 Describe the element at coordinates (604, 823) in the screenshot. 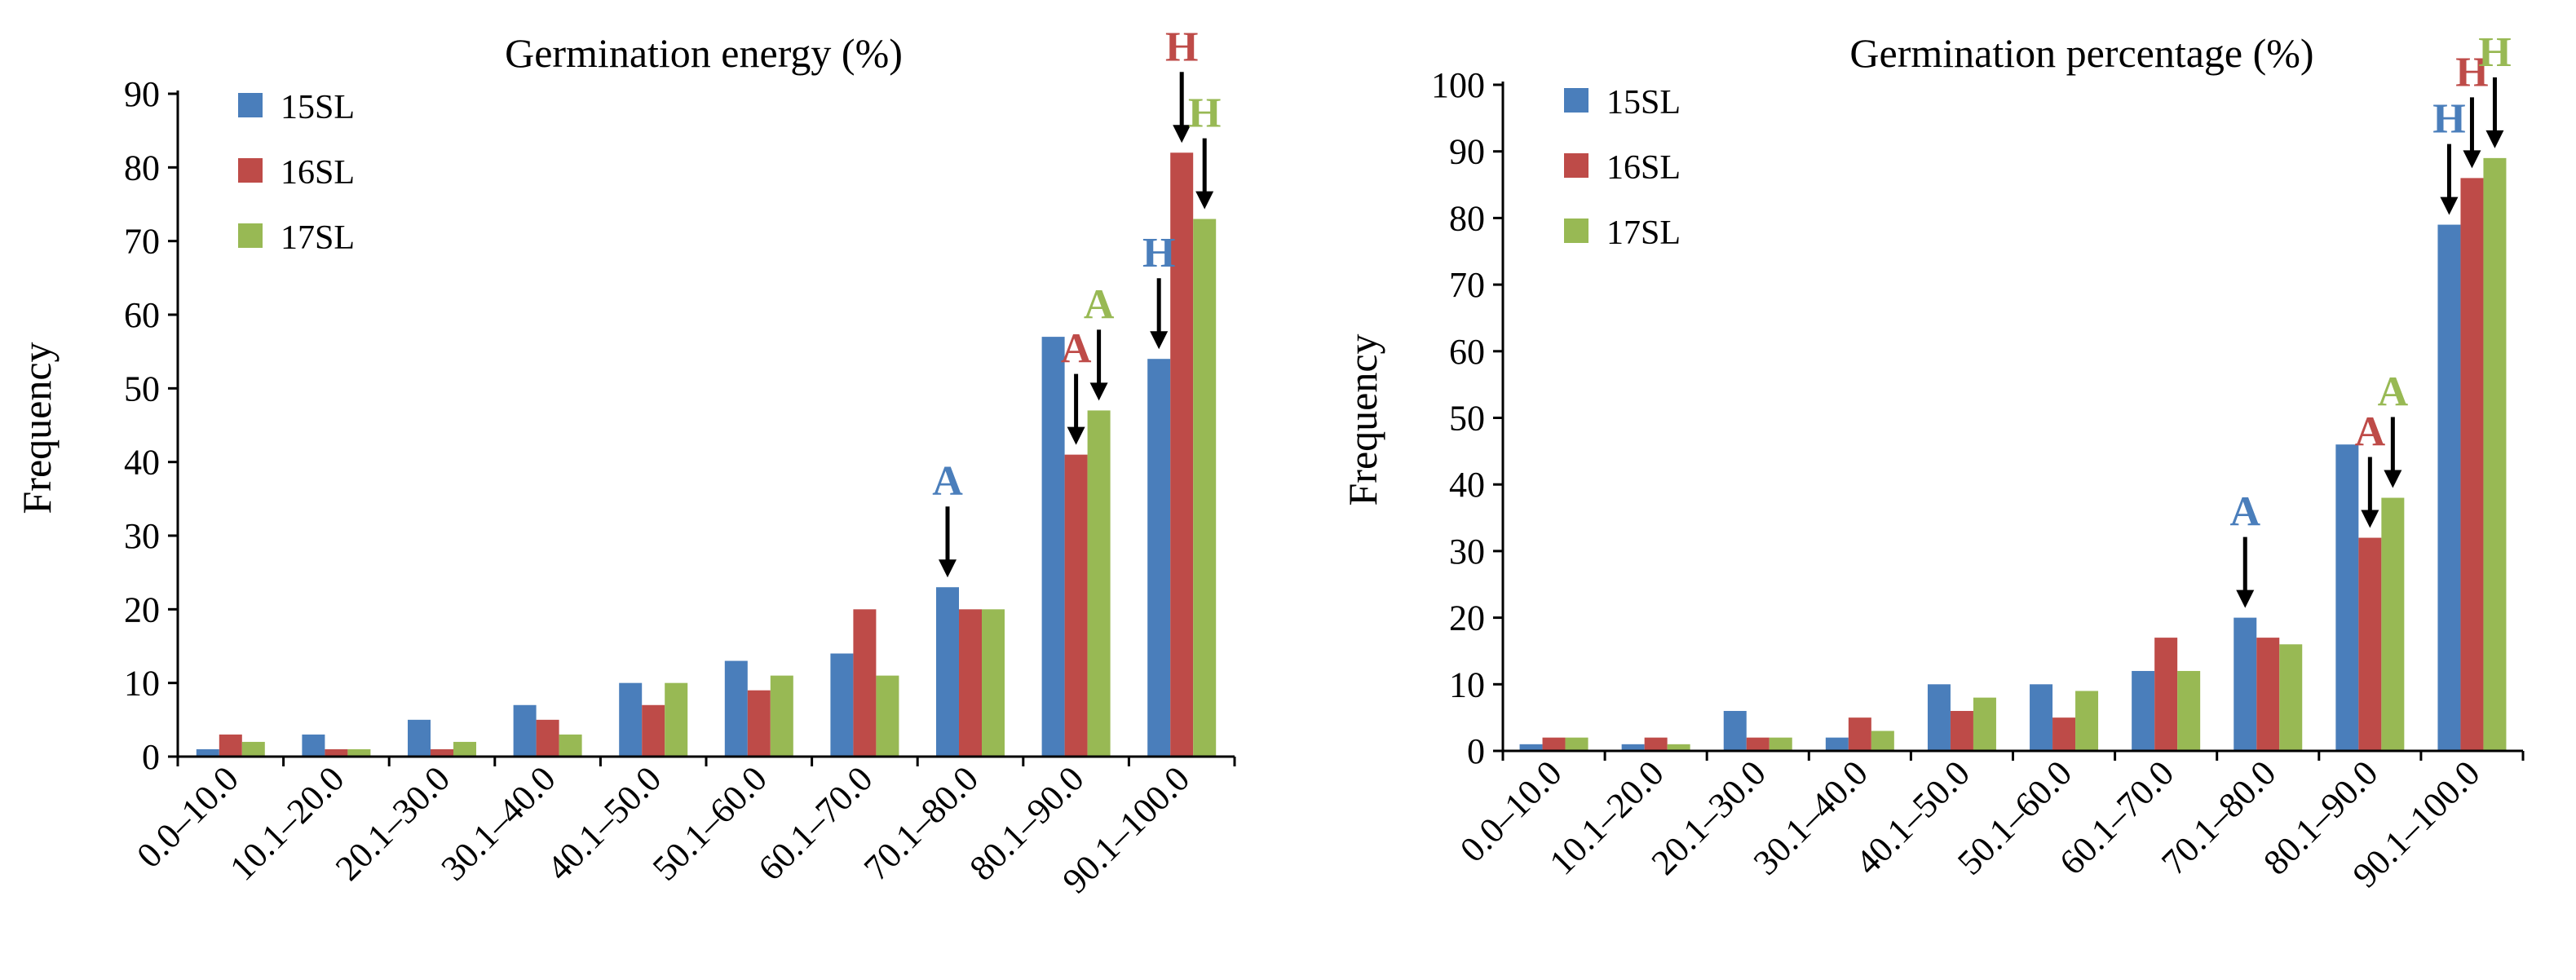

I see `x-tick-label: 40.1–50.0` at that location.